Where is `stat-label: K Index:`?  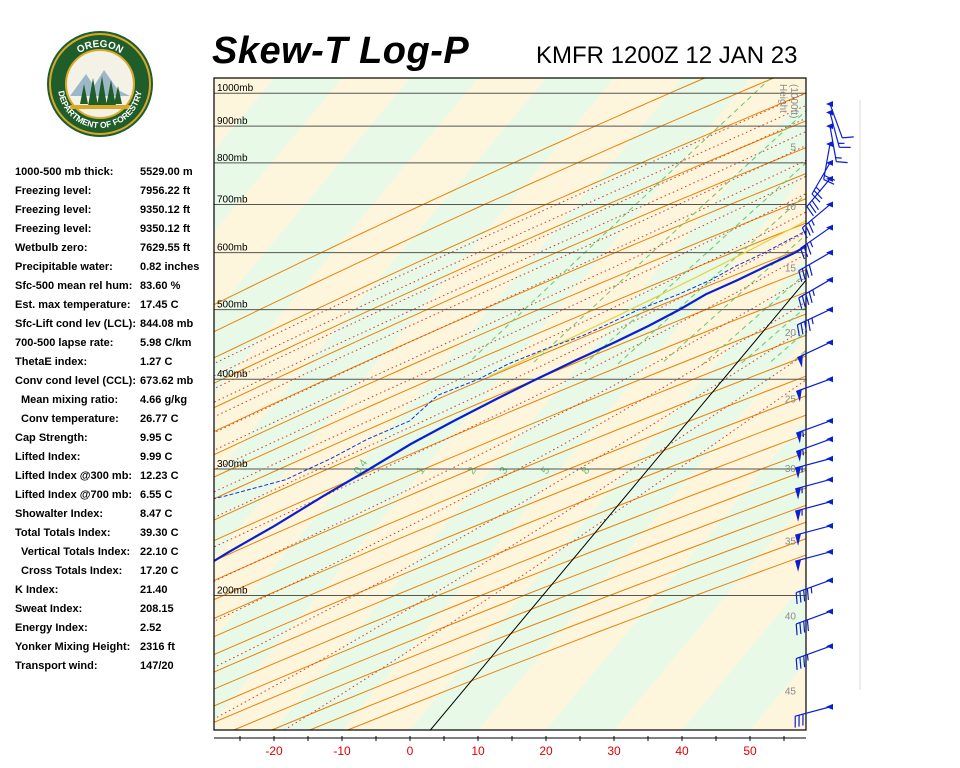
stat-label: K Index: is located at coordinates (37, 590).